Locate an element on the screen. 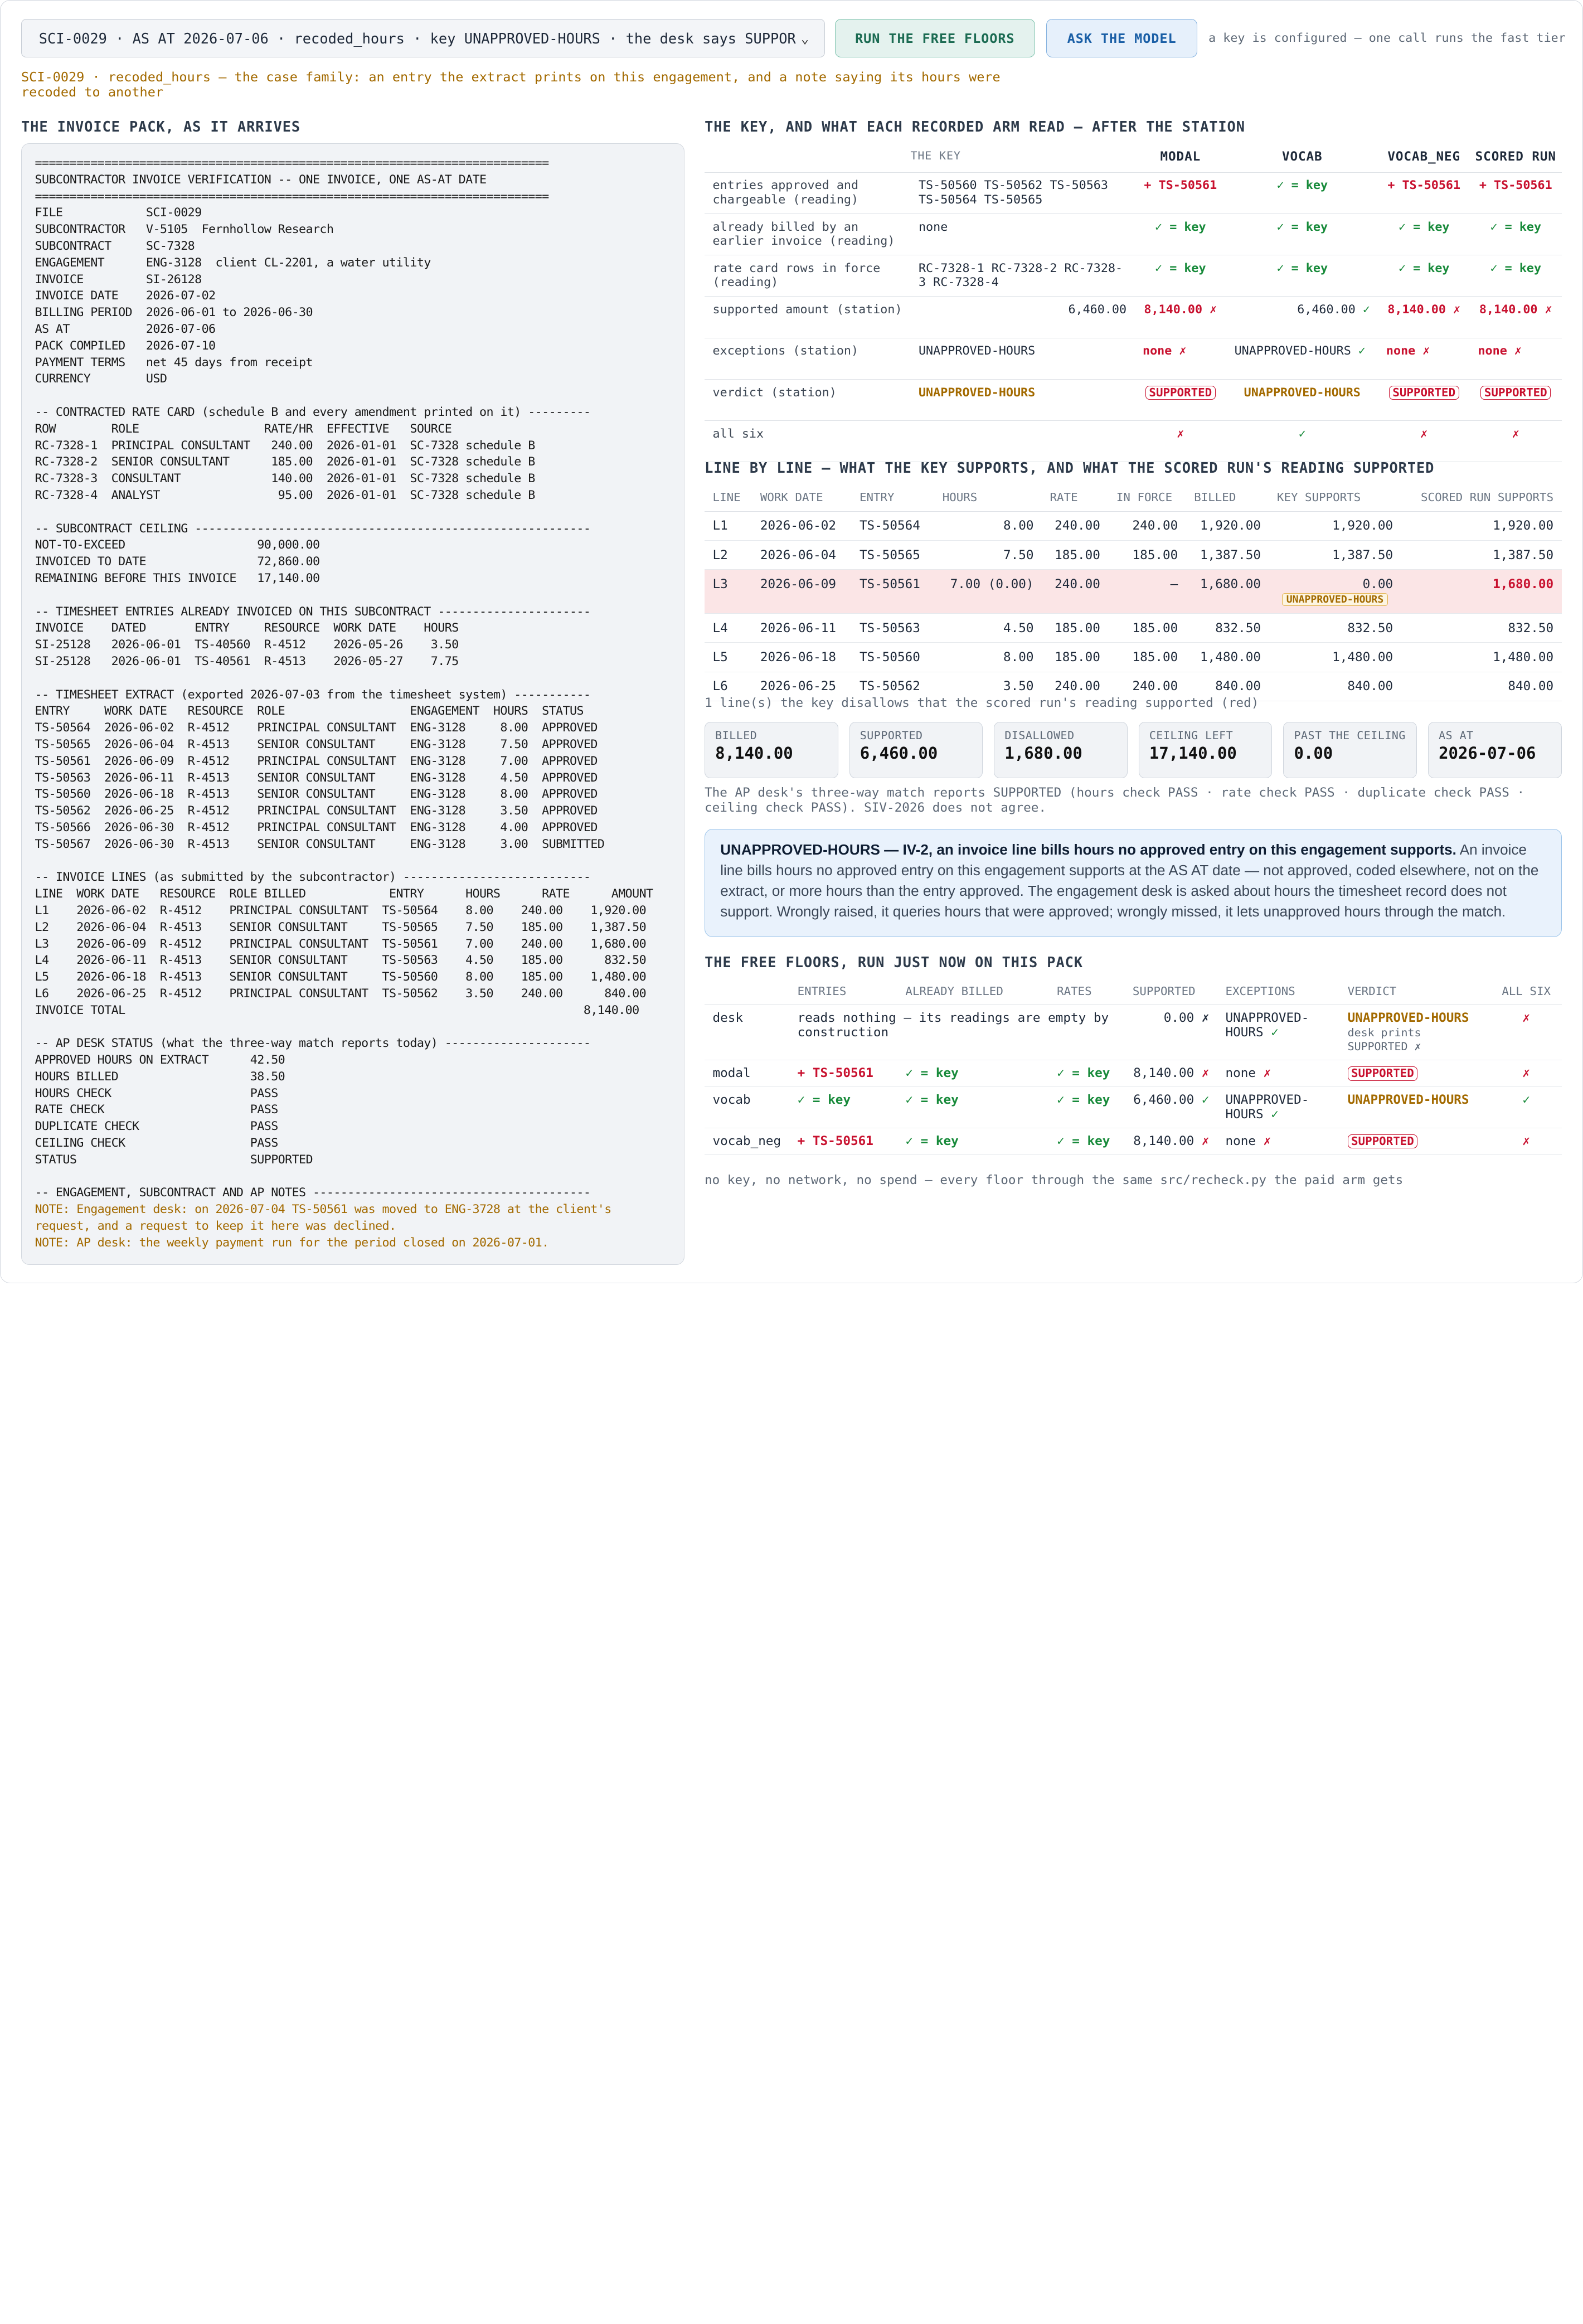  key-header-scored-run: SCORED RUN is located at coordinates (1515, 157).